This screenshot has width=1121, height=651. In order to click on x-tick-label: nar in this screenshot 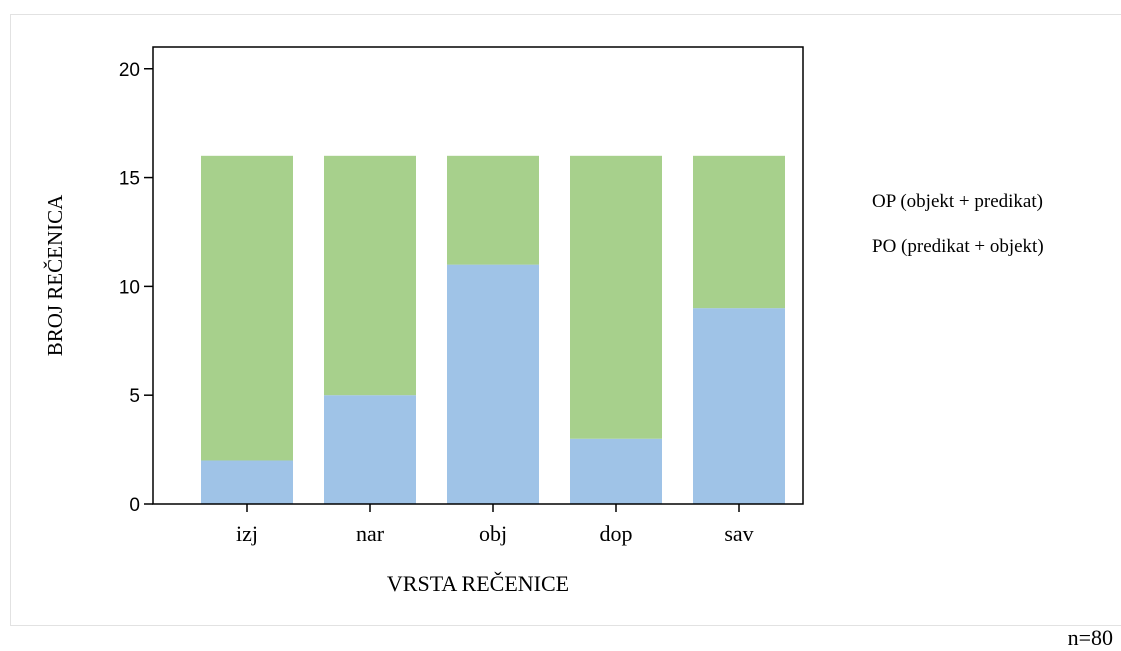, I will do `click(370, 533)`.